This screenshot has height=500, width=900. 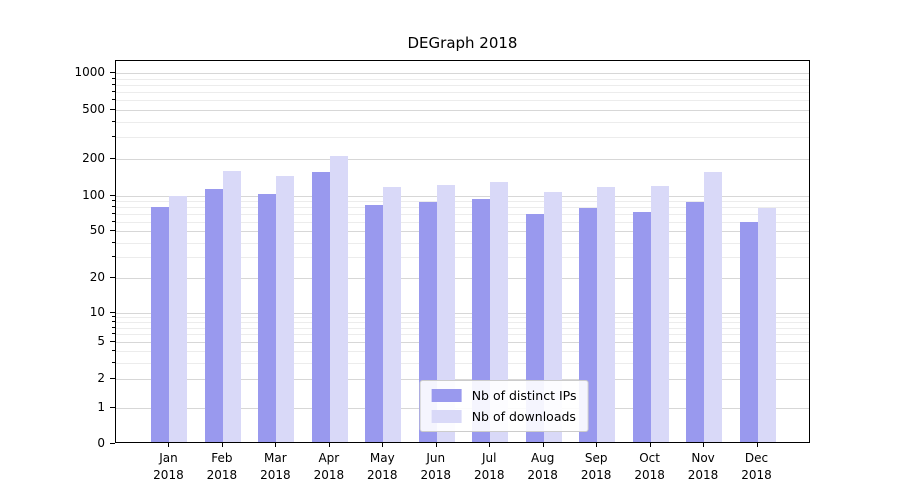 What do you see at coordinates (93, 195) in the screenshot?
I see `y-tick-label: 100` at bounding box center [93, 195].